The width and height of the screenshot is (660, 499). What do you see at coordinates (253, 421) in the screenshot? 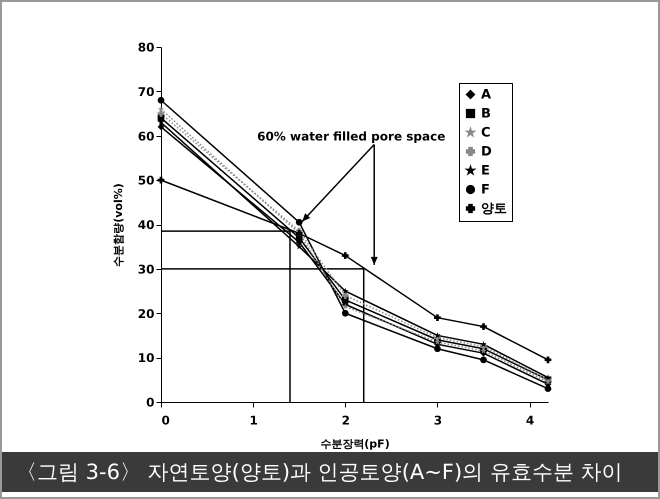
I see `x-tick-label: 1` at bounding box center [253, 421].